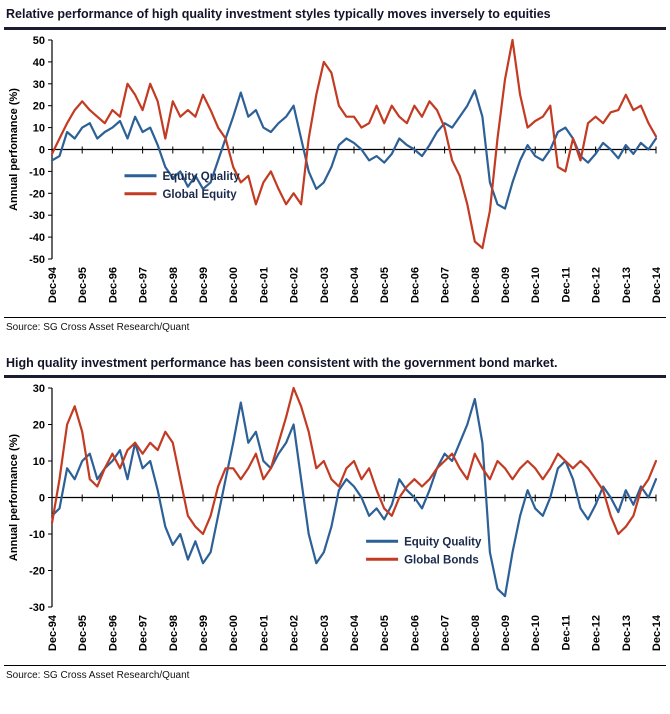 This screenshot has height=714, width=670. I want to click on y-tick-label: -50, so click(37, 260).